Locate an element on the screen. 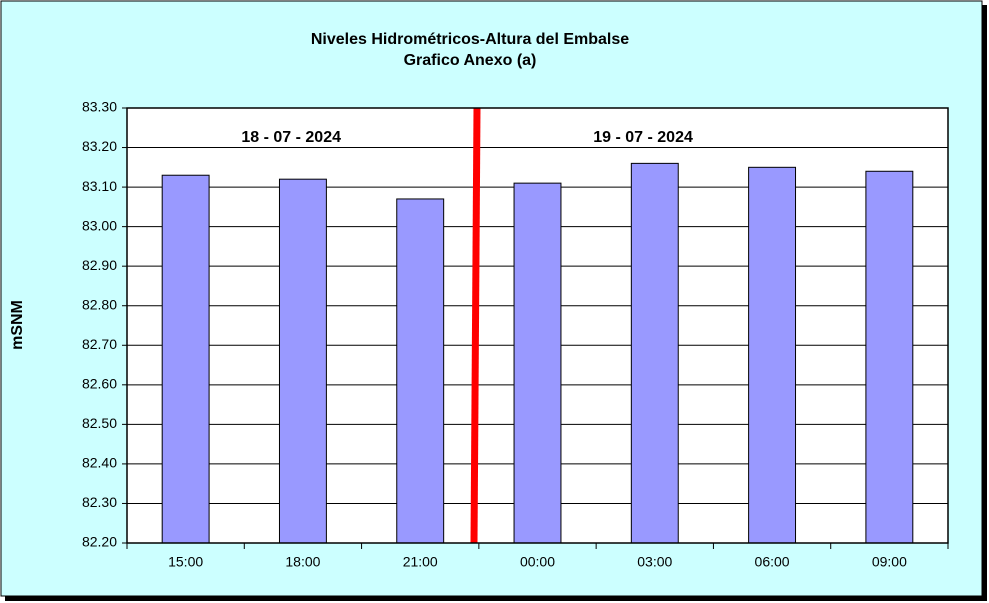  y-tick-label: 83.30 is located at coordinates (99, 107).